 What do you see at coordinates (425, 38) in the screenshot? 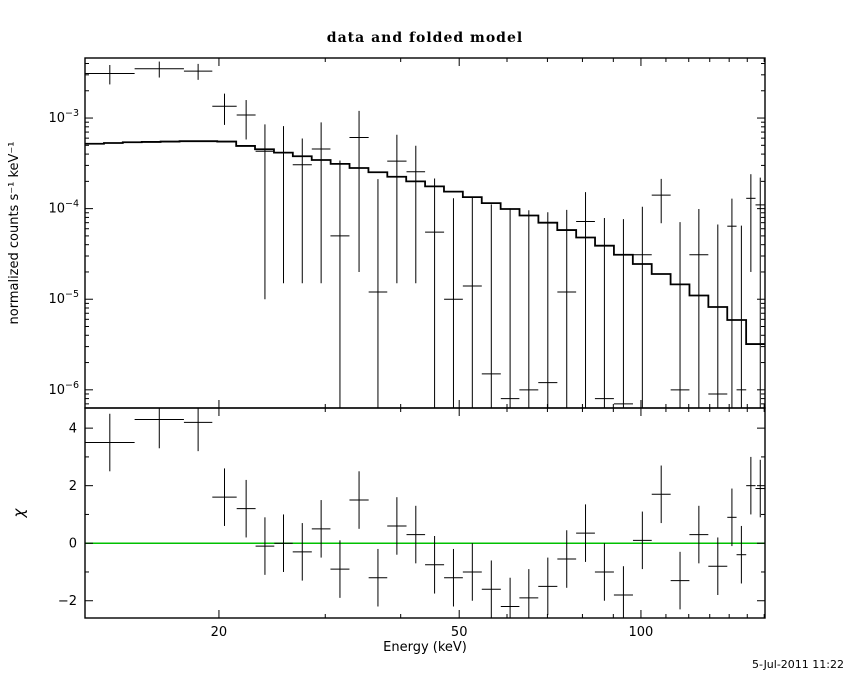
I see `plot-title: data and folded model` at bounding box center [425, 38].